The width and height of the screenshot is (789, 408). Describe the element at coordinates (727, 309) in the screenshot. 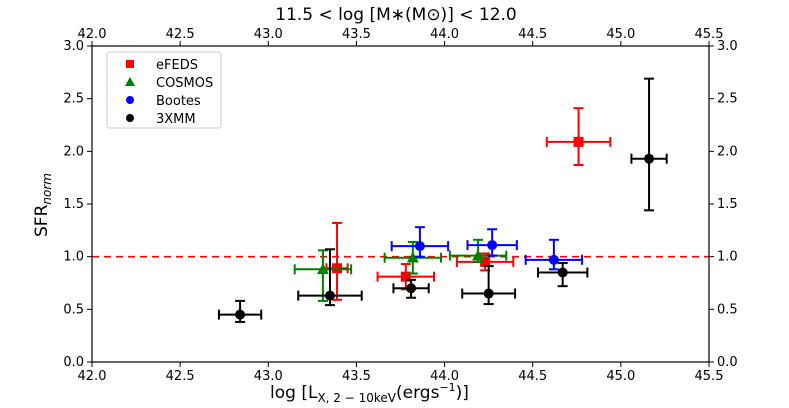

I see `right-y-tick-label: 0.5` at that location.